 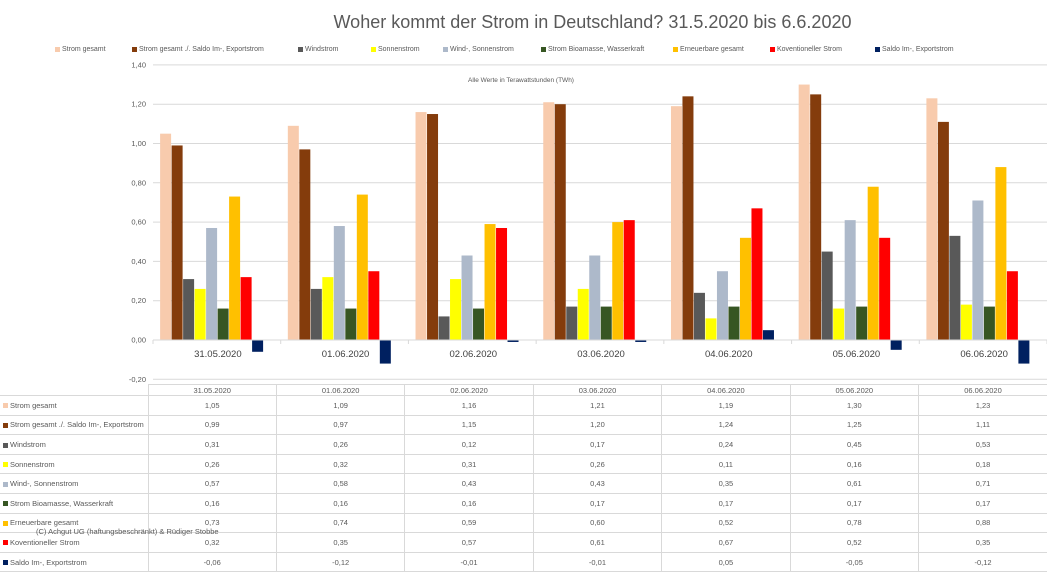 I want to click on series-label: Strom gesamt ./. Saldo Im-, Exportstrom, so click(x=77, y=425).